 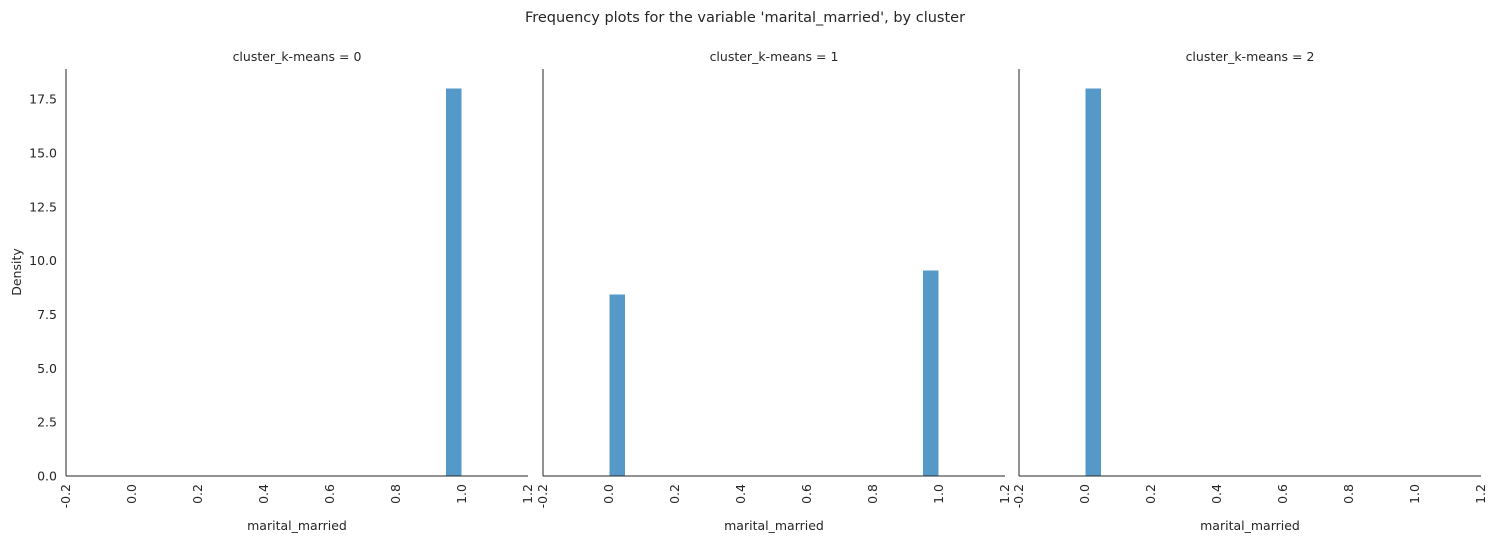 What do you see at coordinates (43, 206) in the screenshot?
I see `y-tick-label: 12.5` at bounding box center [43, 206].